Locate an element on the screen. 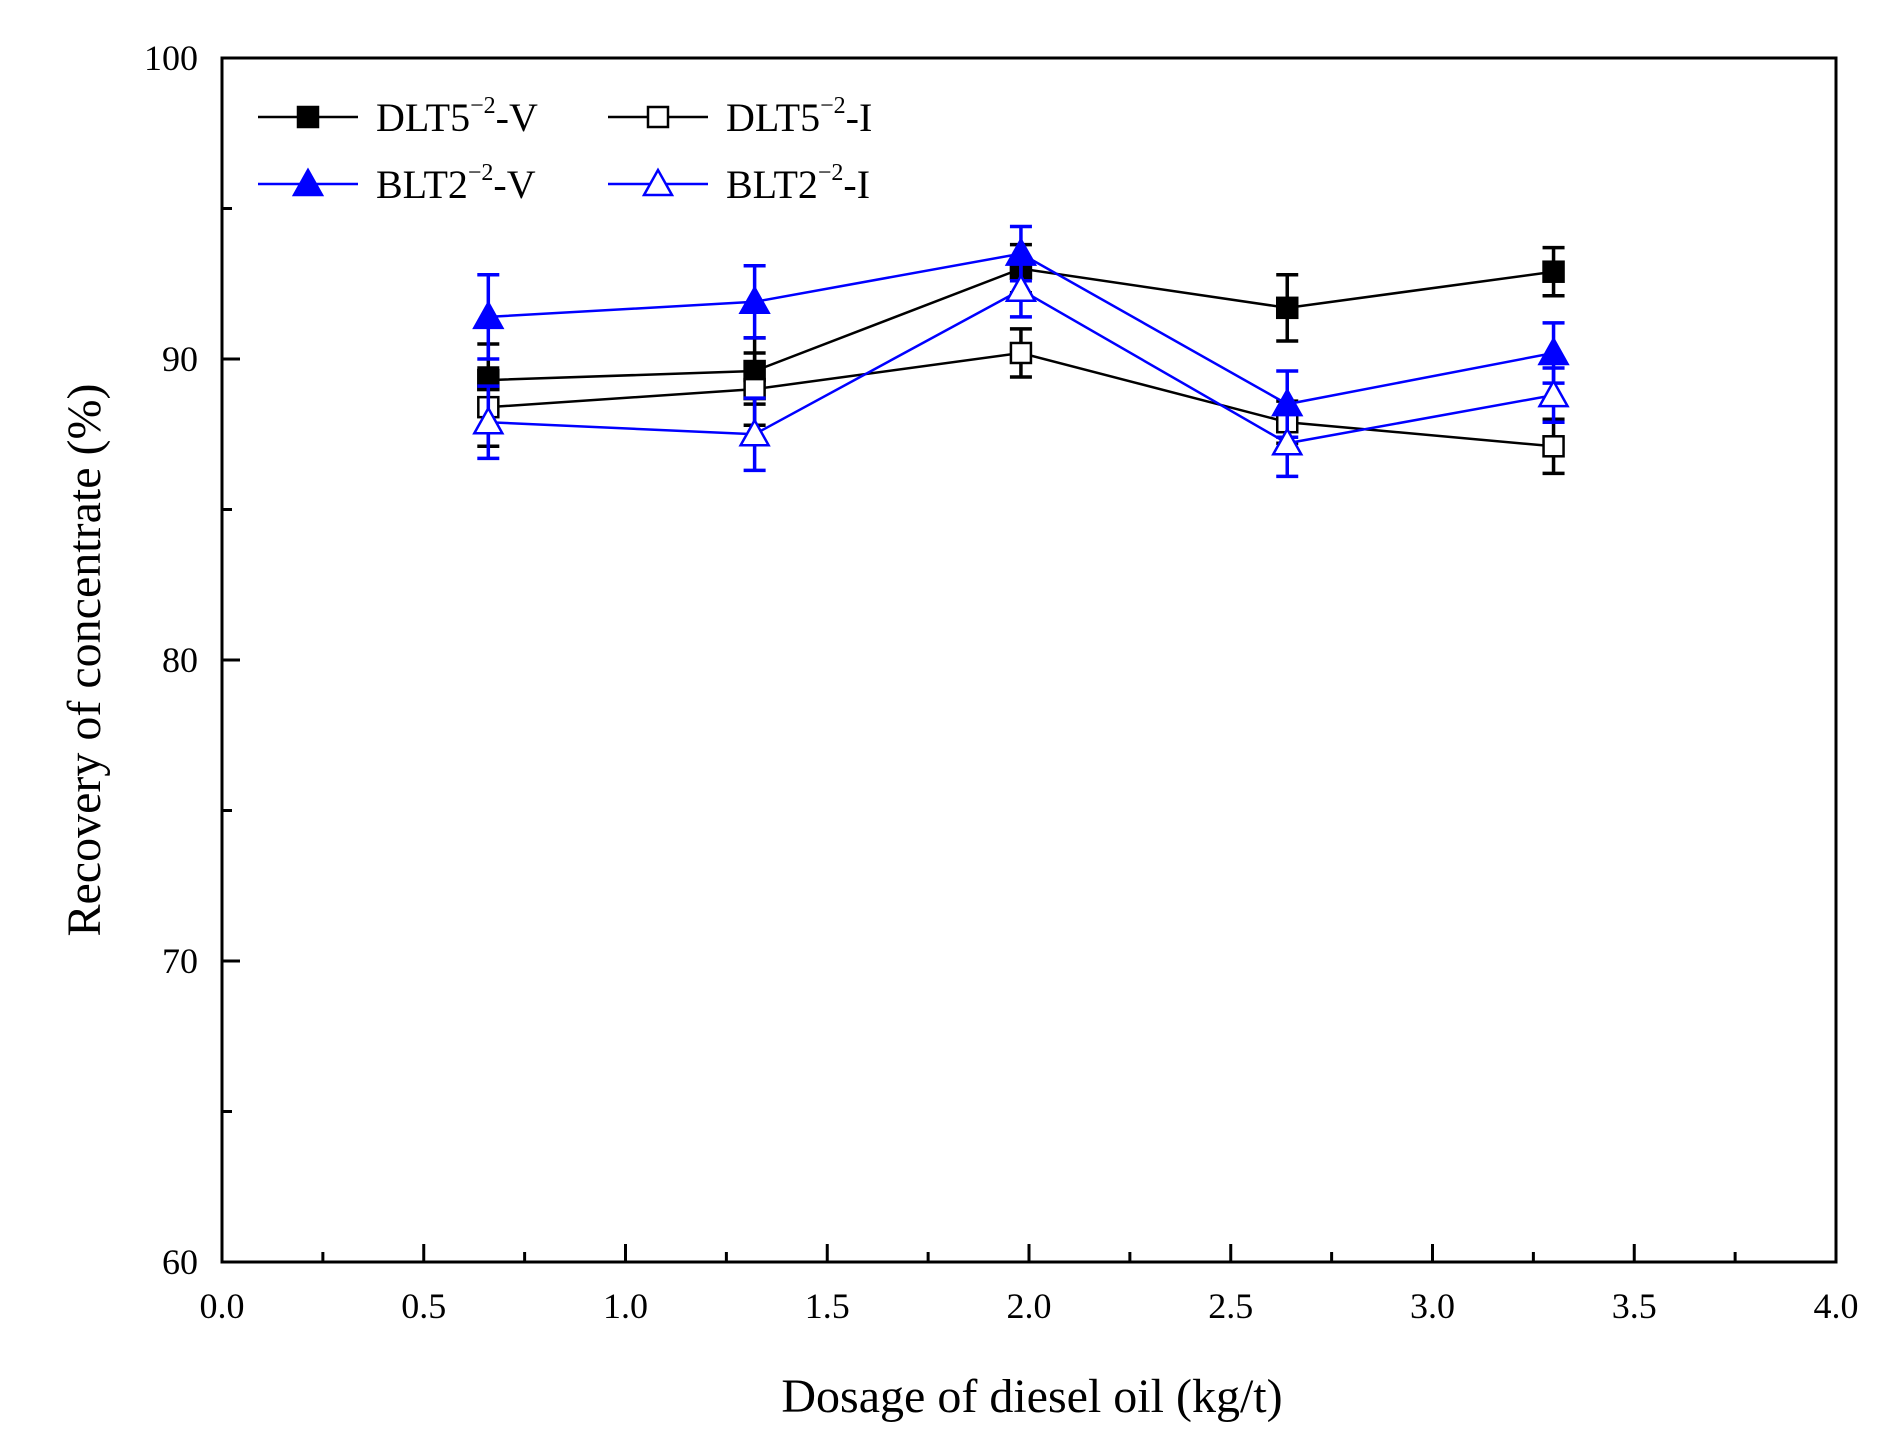 The width and height of the screenshot is (1882, 1443). y-tick-label: 70 is located at coordinates (180, 961).